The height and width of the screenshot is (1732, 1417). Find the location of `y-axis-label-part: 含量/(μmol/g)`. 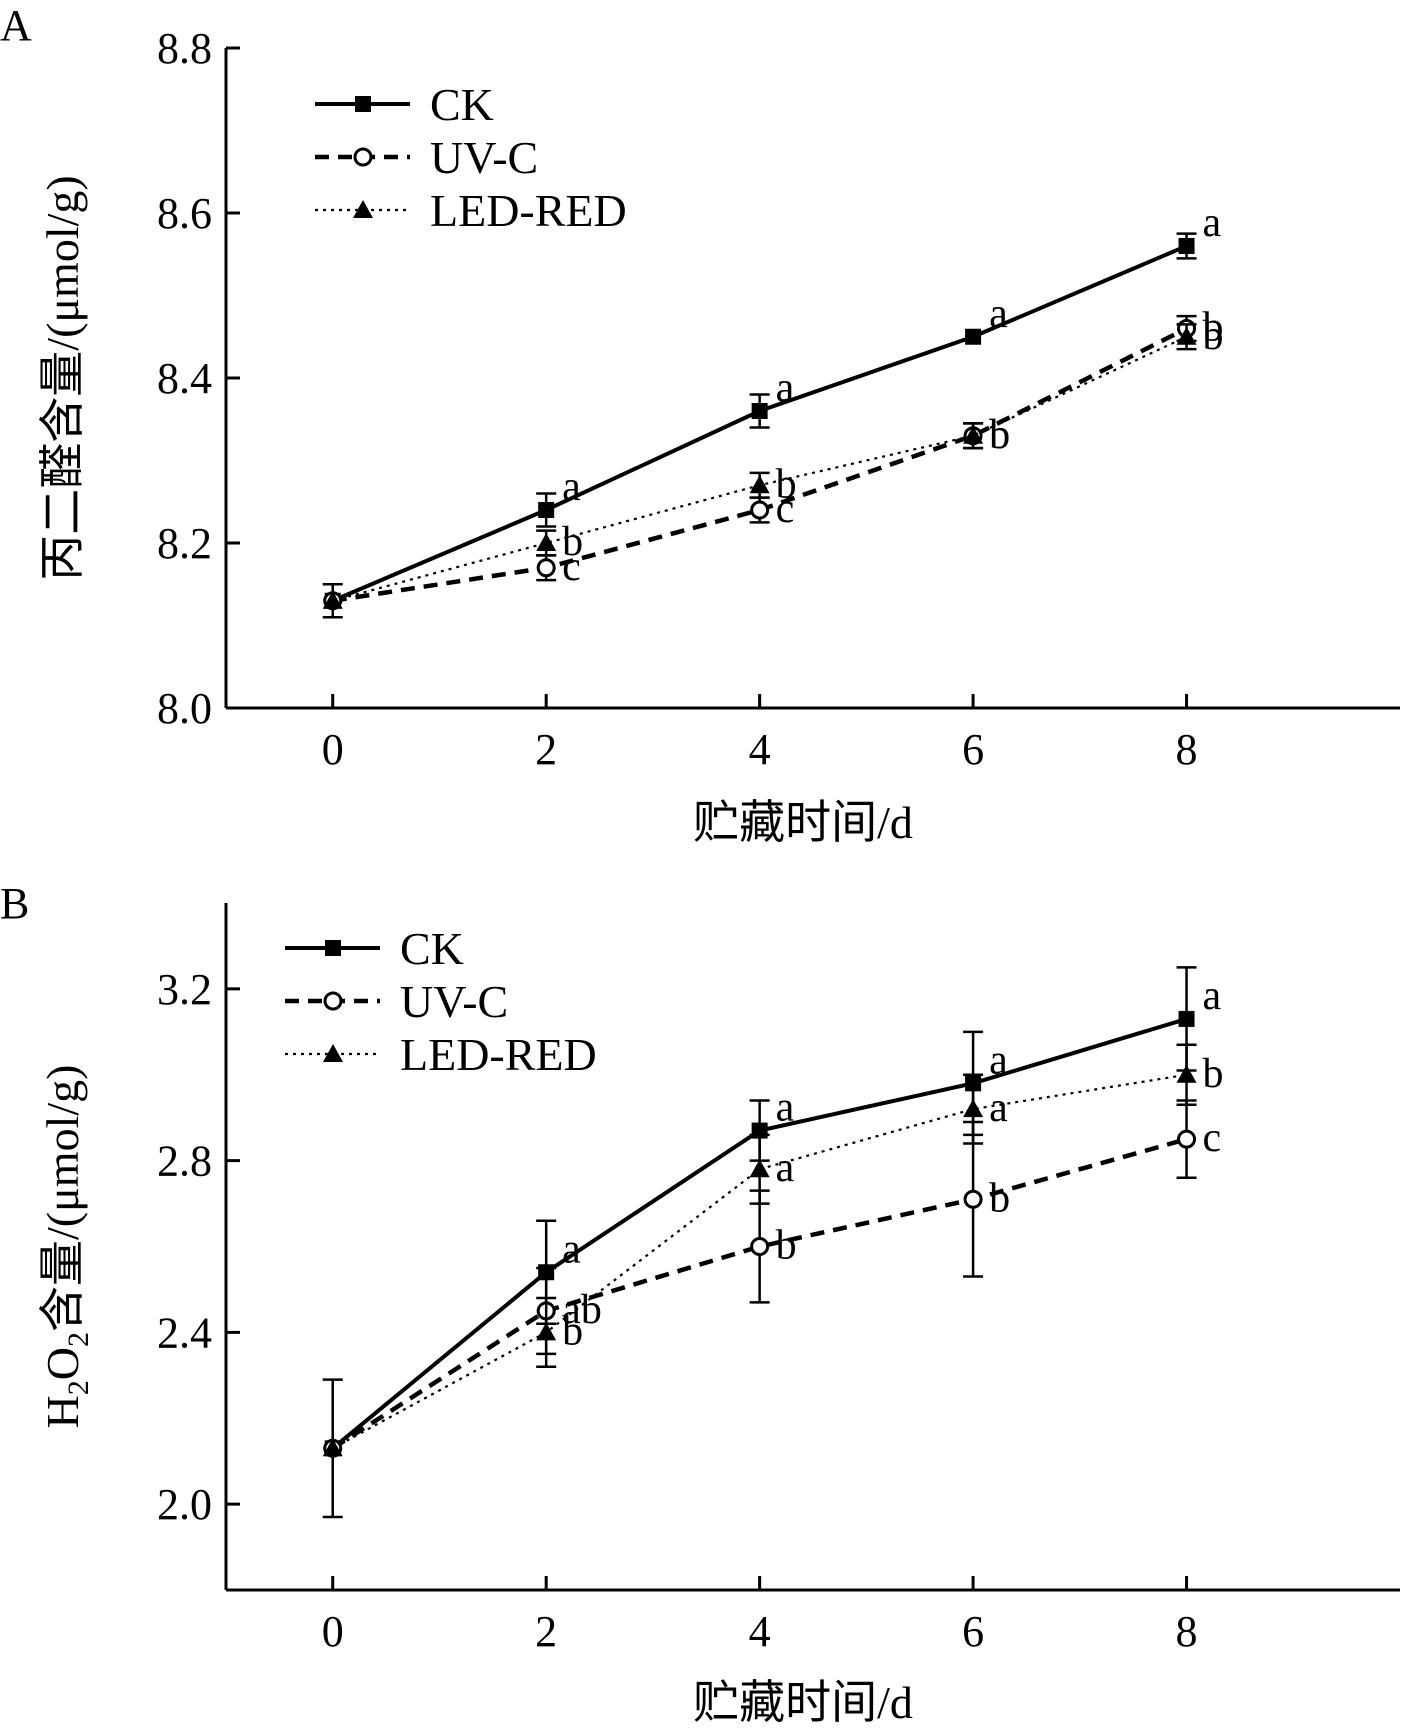

y-axis-label-part: 含量/(μmol/g) is located at coordinates (62, 1198).